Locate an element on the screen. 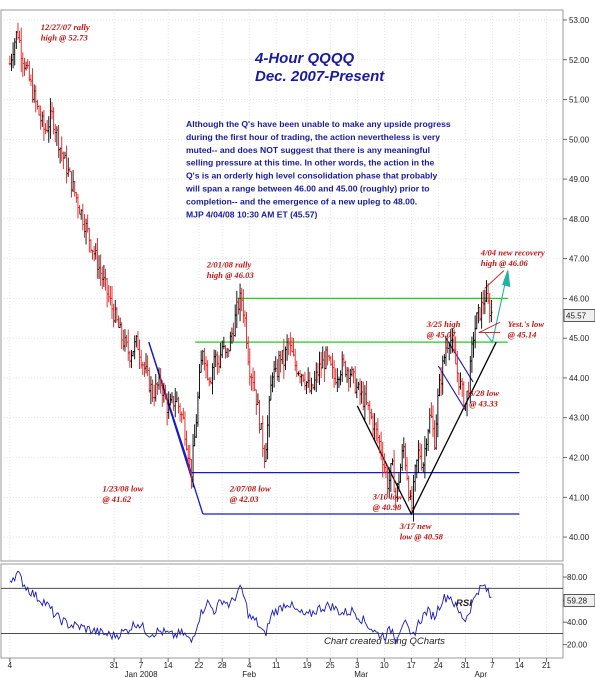 The height and width of the screenshot is (678, 595). annotation-a7: 3/25 high is located at coordinates (443, 324).